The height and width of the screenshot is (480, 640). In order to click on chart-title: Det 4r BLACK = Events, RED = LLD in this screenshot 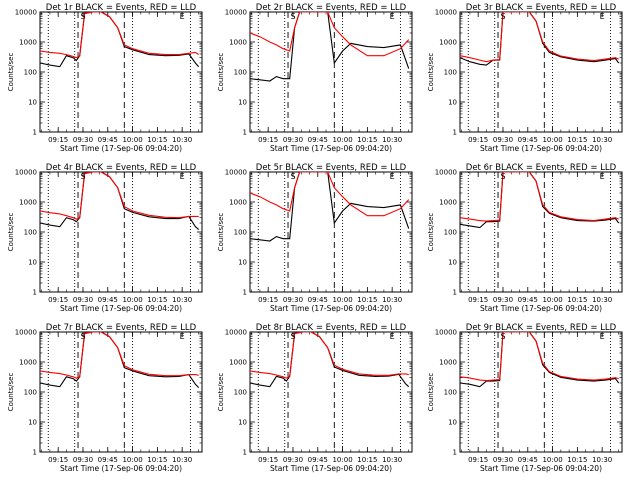, I will do `click(121, 168)`.